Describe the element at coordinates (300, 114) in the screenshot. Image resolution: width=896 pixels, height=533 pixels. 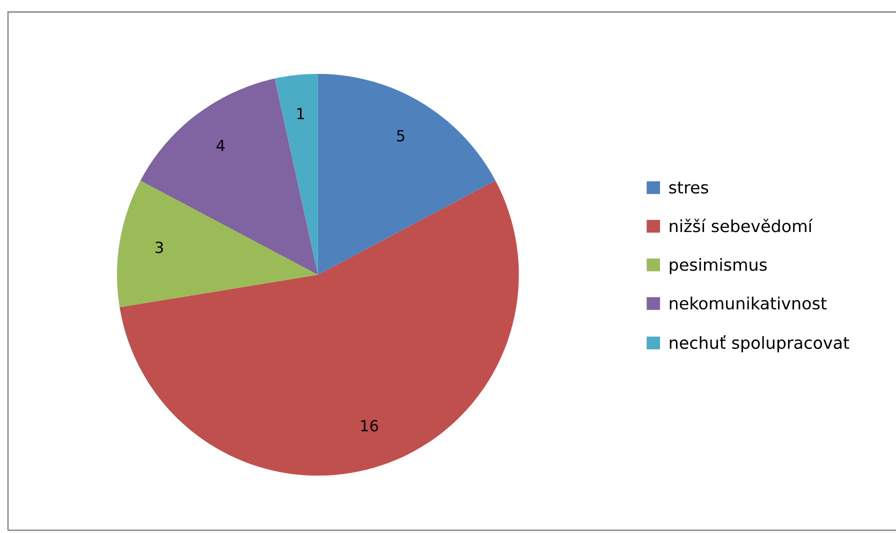
I see `data-label: 1` at that location.